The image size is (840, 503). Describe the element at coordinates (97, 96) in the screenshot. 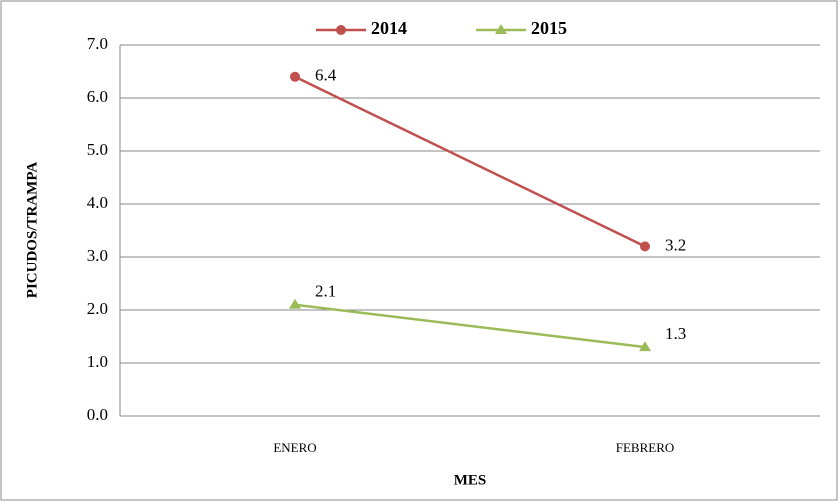

I see `y-tick-label: 6.0` at that location.